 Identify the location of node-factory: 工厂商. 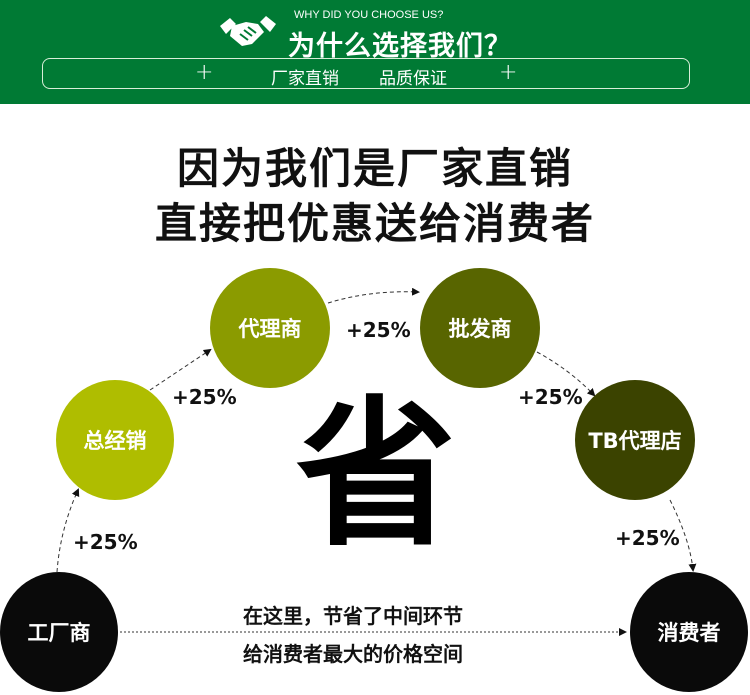
(59, 632).